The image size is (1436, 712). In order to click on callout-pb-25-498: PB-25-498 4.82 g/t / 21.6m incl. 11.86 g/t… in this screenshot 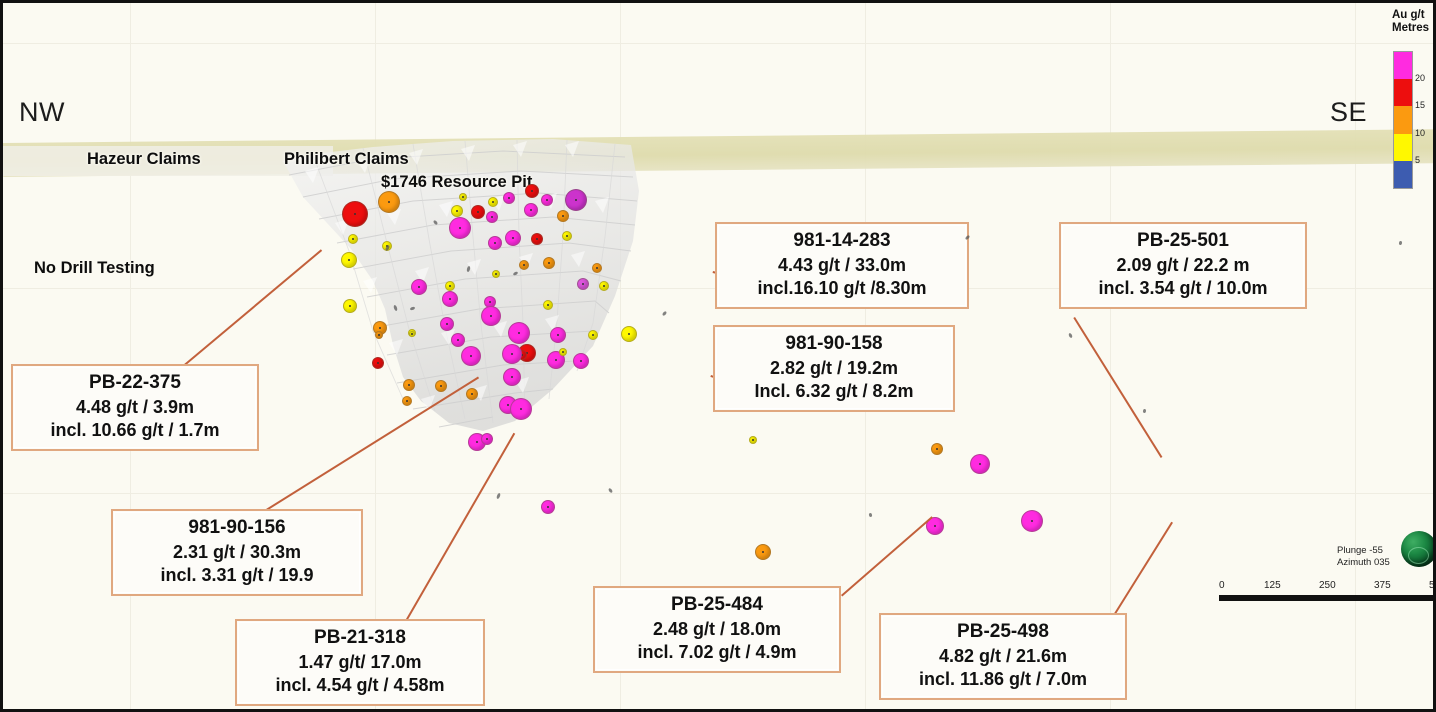, I will do `click(1003, 657)`.